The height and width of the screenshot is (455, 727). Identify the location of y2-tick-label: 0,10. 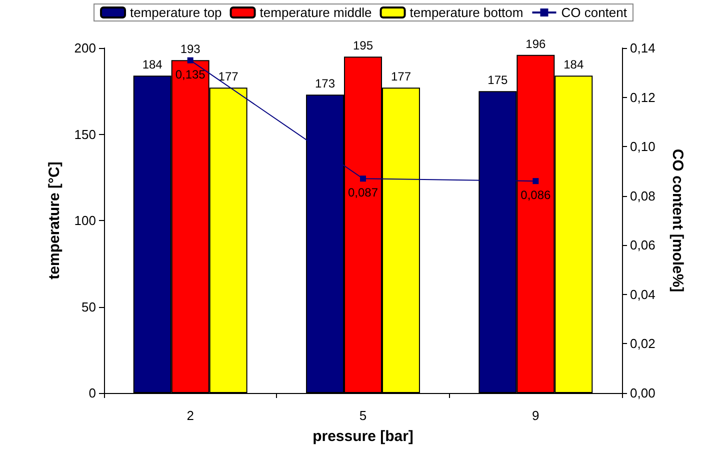
(643, 146).